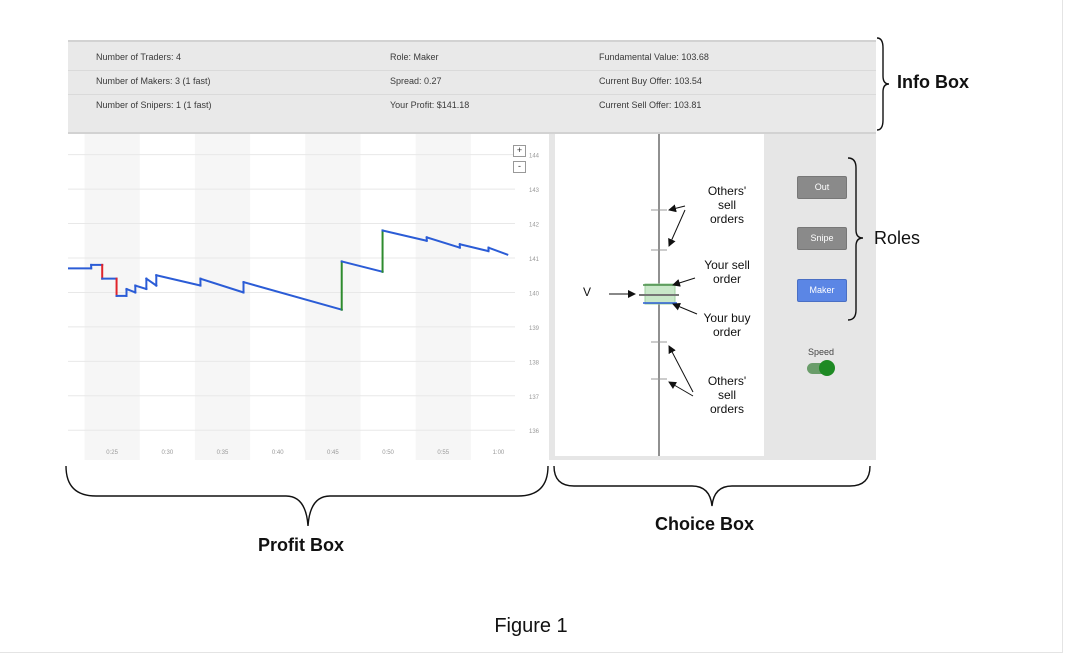 This screenshot has width=1068, height=658. I want to click on y-tick-label: 144, so click(534, 157).